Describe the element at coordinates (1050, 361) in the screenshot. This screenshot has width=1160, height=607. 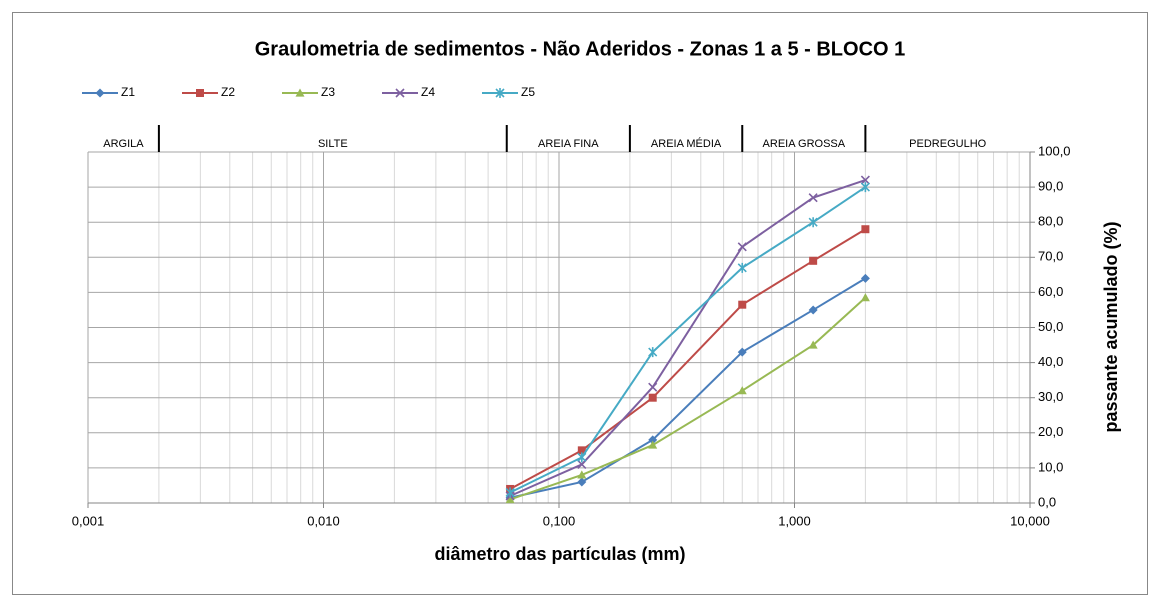
I see `y-tick-label: 40,0` at that location.